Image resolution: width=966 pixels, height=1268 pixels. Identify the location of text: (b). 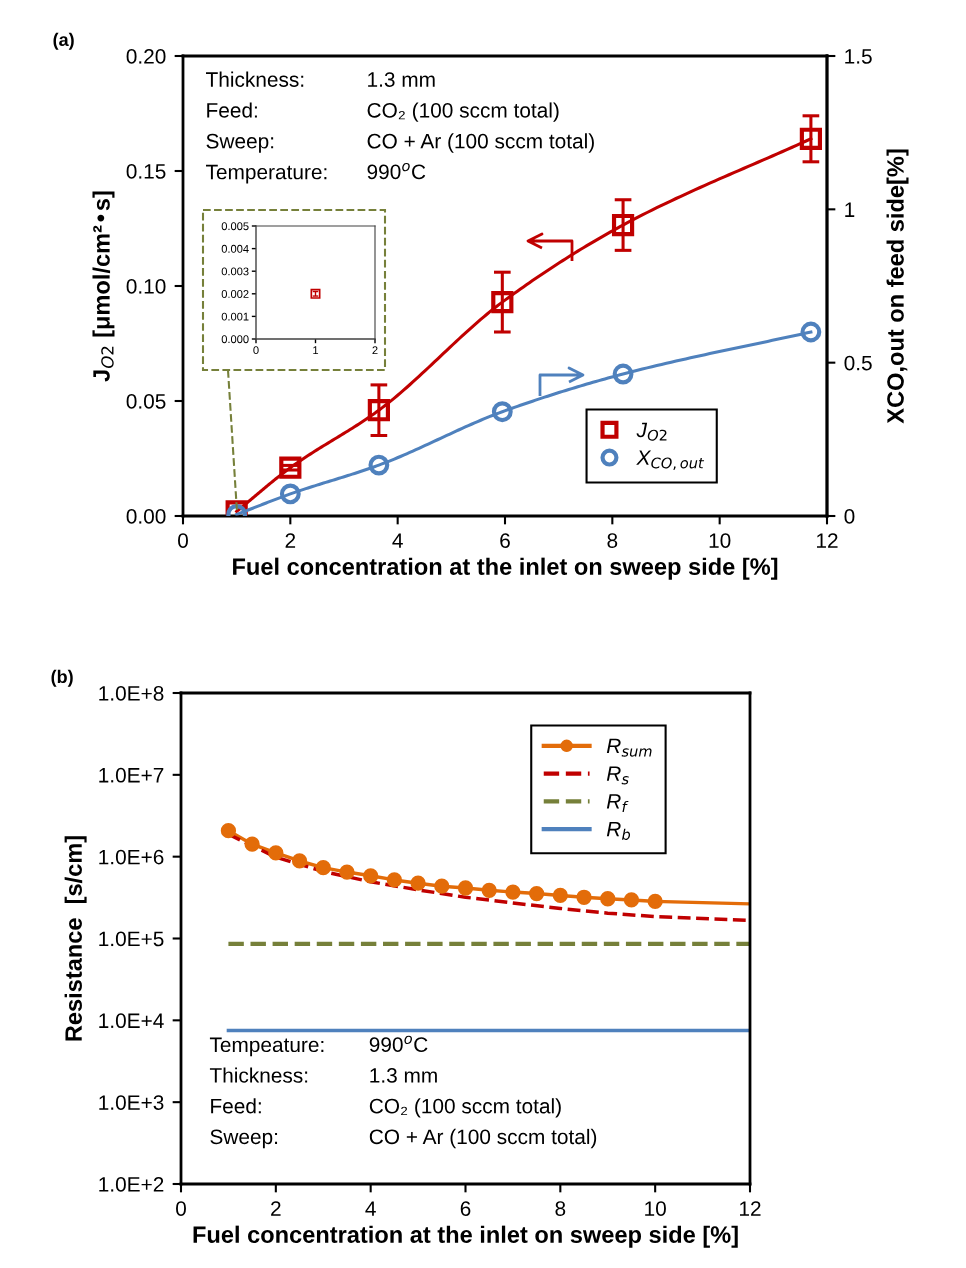
(62, 678).